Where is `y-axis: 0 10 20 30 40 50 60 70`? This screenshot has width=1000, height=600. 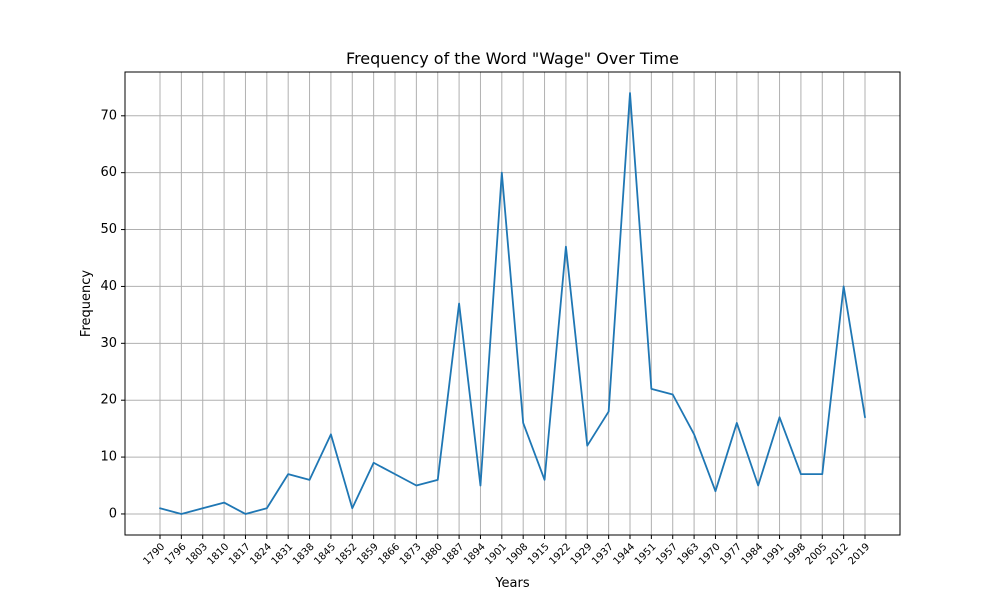 y-axis: 0 10 20 30 40 50 60 70 is located at coordinates (112, 314).